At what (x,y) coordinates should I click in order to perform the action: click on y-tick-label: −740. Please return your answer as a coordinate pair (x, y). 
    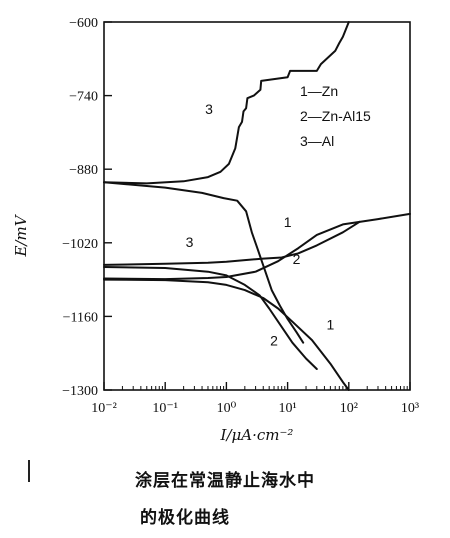
    Looking at the image, I should click on (83, 97).